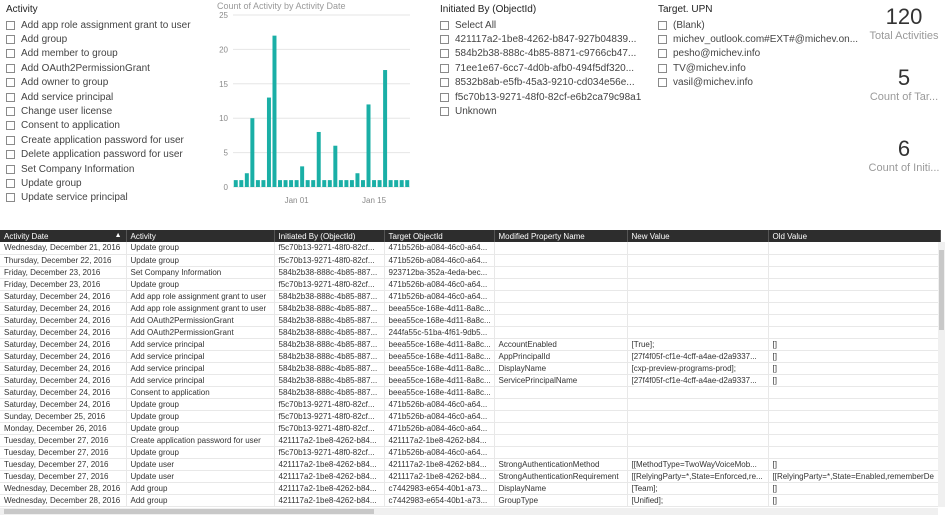 Image resolution: width=945 pixels, height=515 pixels. Describe the element at coordinates (106, 155) in the screenshot. I see `activity-slicer-item: Delete application password for user` at that location.